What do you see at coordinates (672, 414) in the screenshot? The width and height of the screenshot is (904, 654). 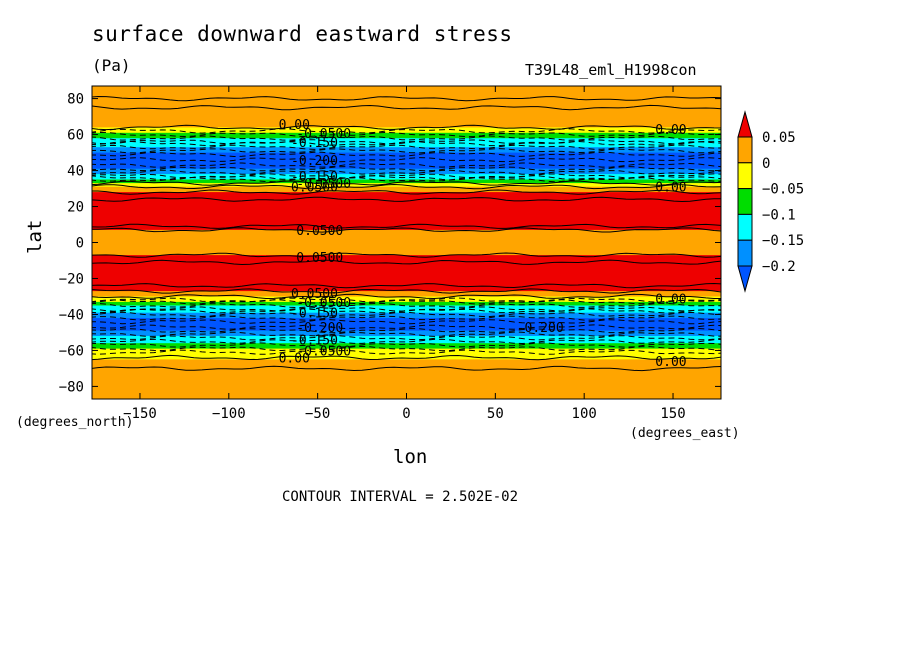 I see `x-tick-label: 150` at bounding box center [672, 414].